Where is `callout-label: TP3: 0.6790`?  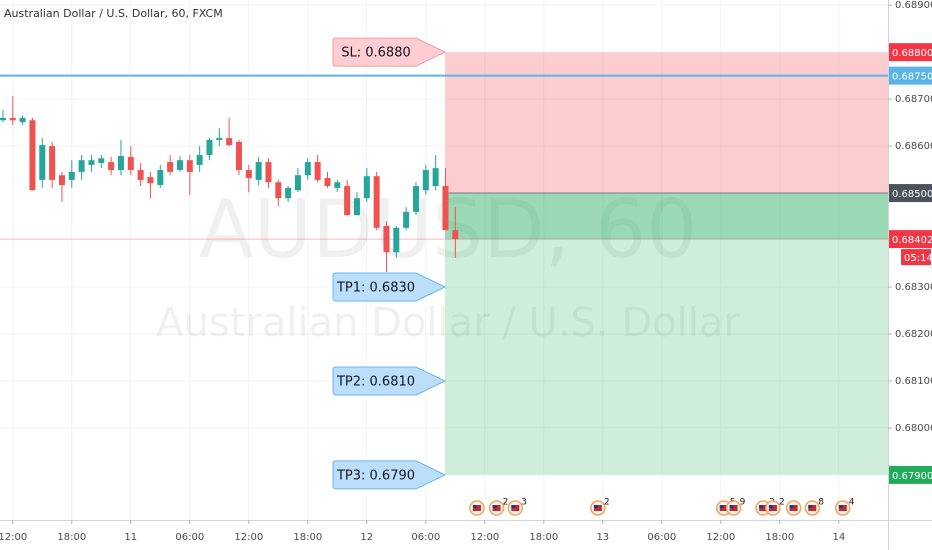 callout-label: TP3: 0.6790 is located at coordinates (375, 475).